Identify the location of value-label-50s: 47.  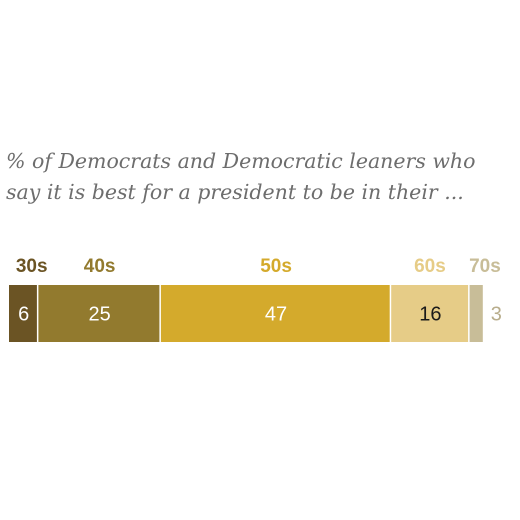
(276, 315).